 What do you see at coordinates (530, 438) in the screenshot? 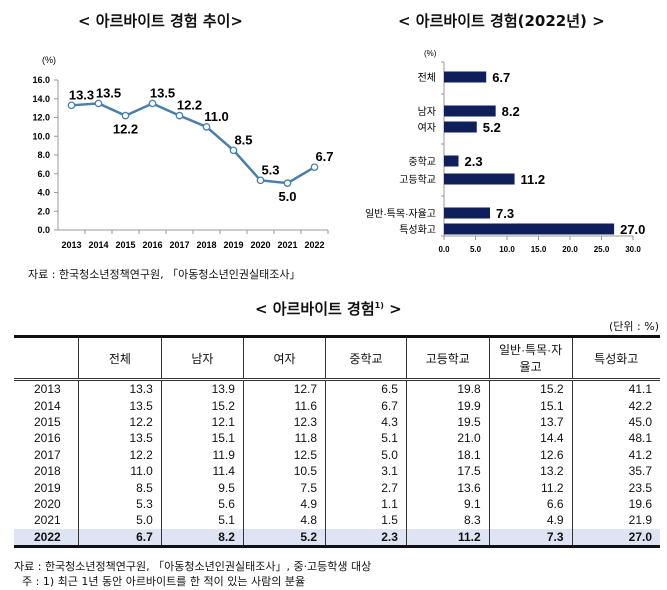
I see `table-cell: 14.4` at bounding box center [530, 438].